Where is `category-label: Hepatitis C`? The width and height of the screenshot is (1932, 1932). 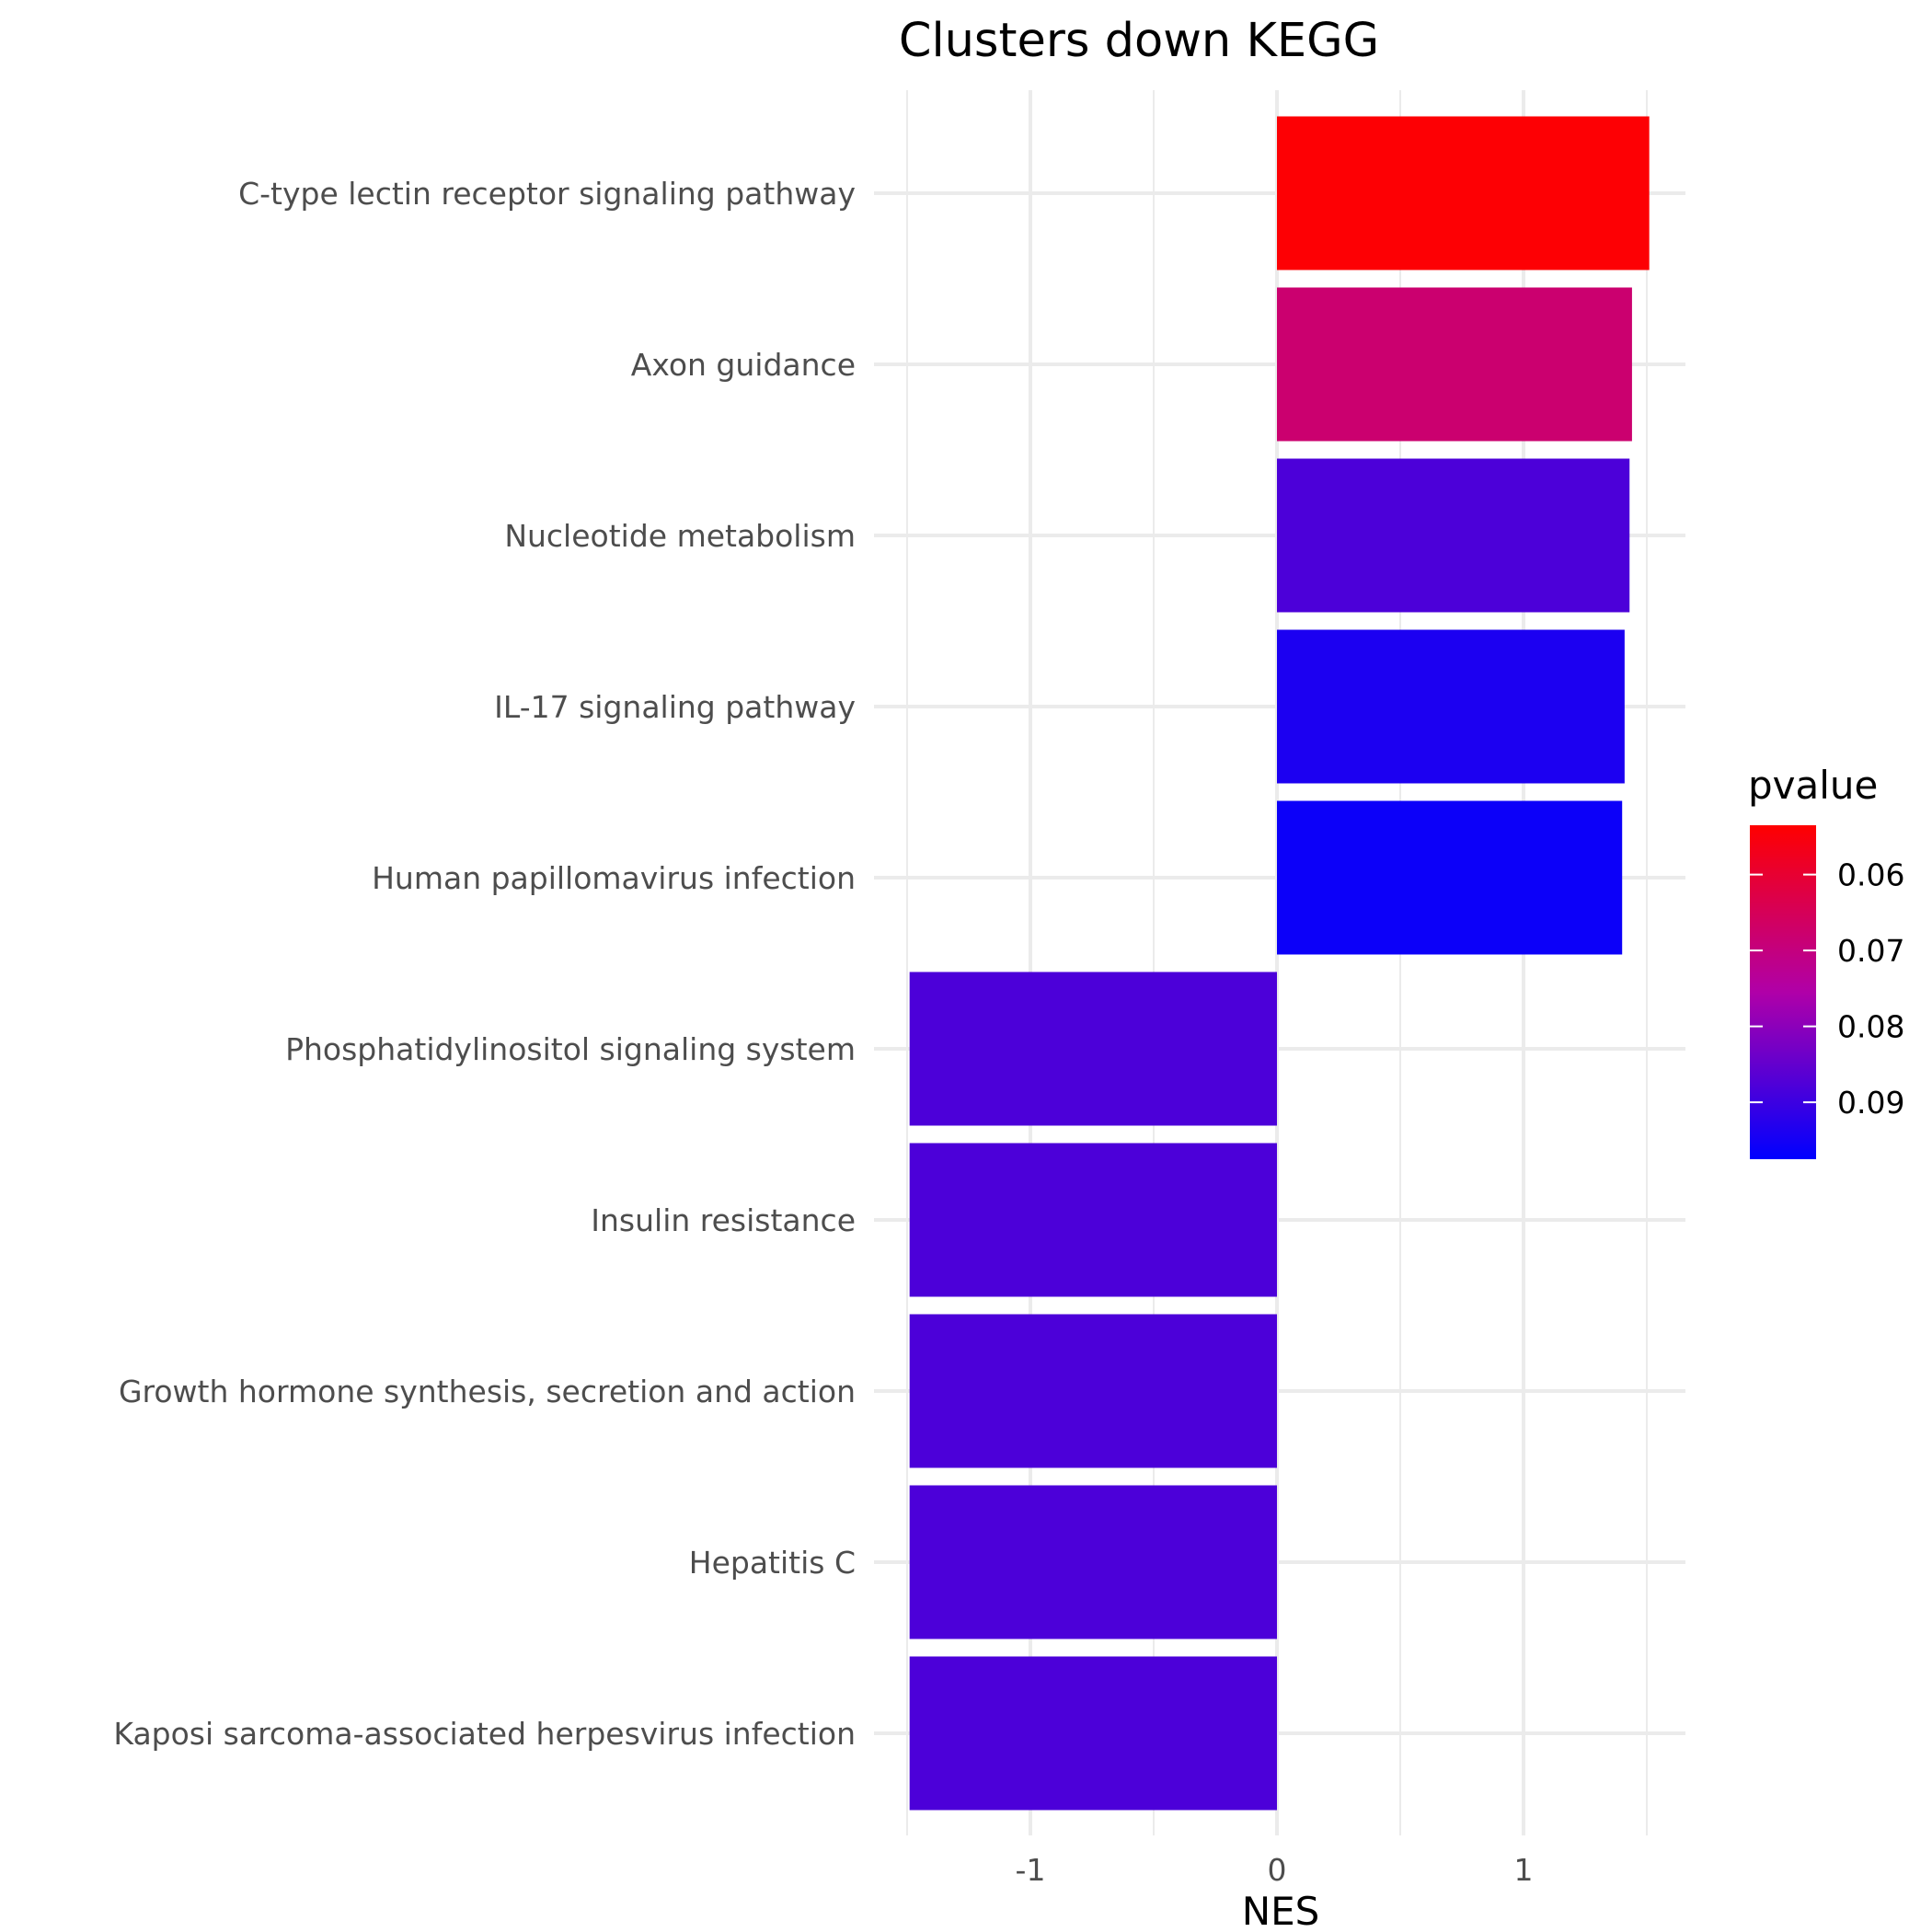 category-label: Hepatitis C is located at coordinates (772, 1563).